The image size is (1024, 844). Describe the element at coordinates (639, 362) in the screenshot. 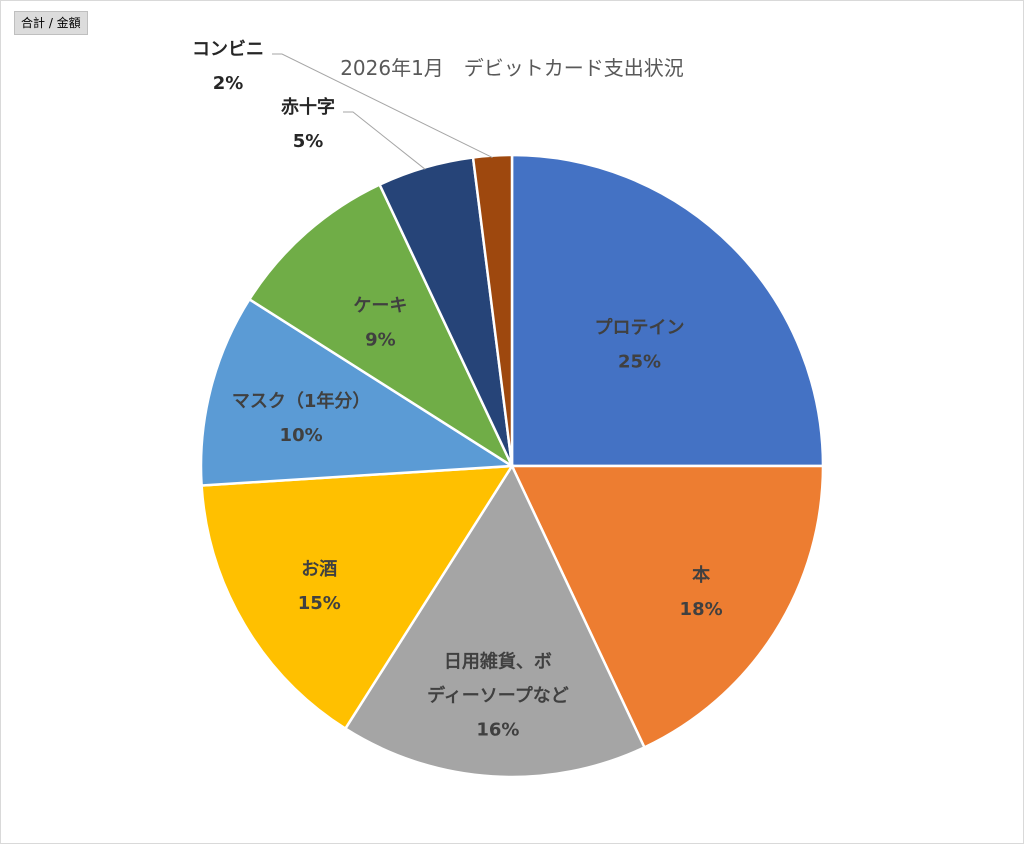

I see `slice-value-label: 25%` at that location.